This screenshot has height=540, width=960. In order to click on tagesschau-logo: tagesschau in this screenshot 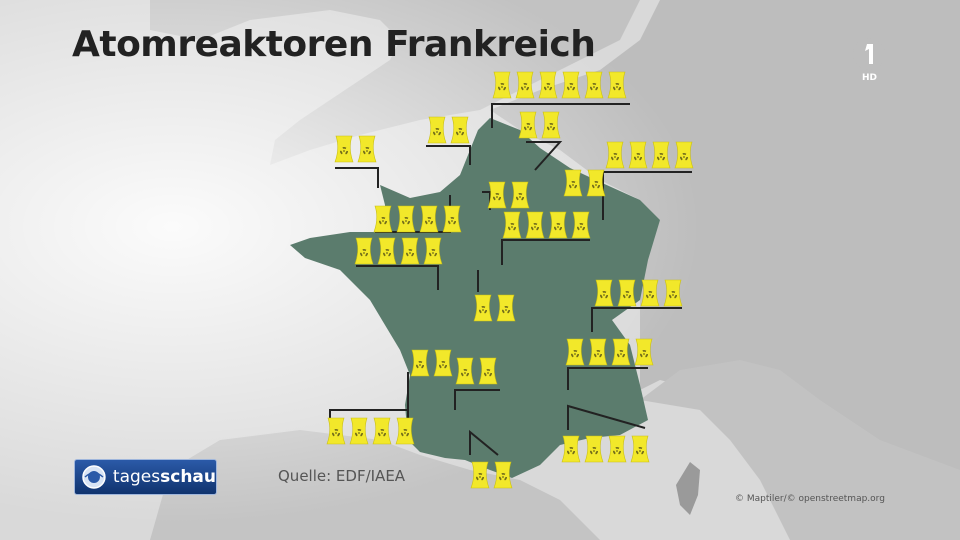, I will do `click(145, 477)`.